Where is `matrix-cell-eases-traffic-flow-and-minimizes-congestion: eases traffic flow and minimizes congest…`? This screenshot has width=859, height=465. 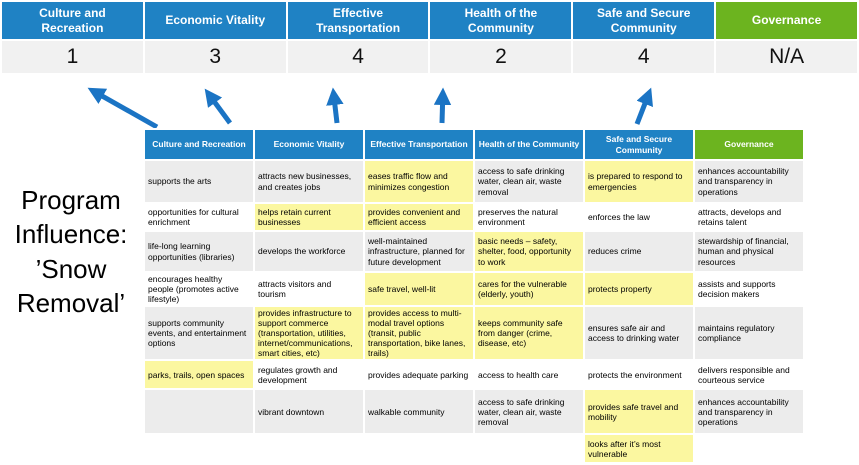 matrix-cell-eases-traffic-flow-and-minimizes-congestion: eases traffic flow and minimizes congest… is located at coordinates (419, 181).